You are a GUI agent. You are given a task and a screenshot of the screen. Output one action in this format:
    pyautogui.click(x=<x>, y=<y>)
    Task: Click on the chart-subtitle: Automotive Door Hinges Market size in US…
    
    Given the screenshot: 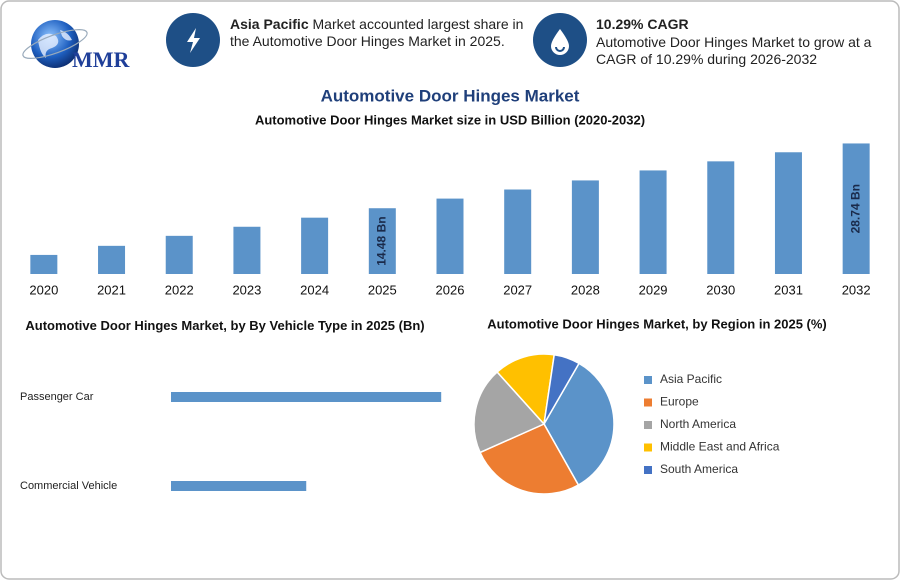 What is the action you would take?
    pyautogui.click(x=450, y=119)
    